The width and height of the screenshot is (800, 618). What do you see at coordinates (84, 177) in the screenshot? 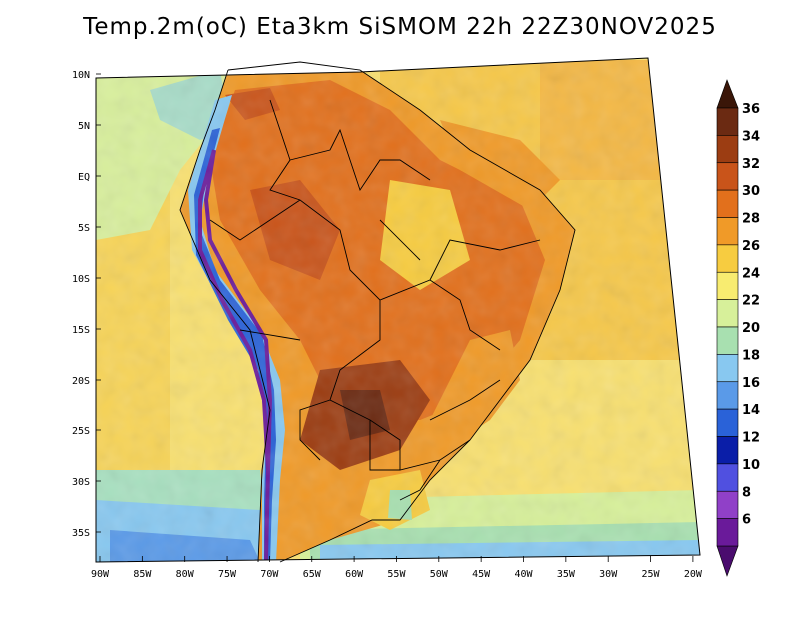
I see `lat-label: EQ` at bounding box center [84, 177].